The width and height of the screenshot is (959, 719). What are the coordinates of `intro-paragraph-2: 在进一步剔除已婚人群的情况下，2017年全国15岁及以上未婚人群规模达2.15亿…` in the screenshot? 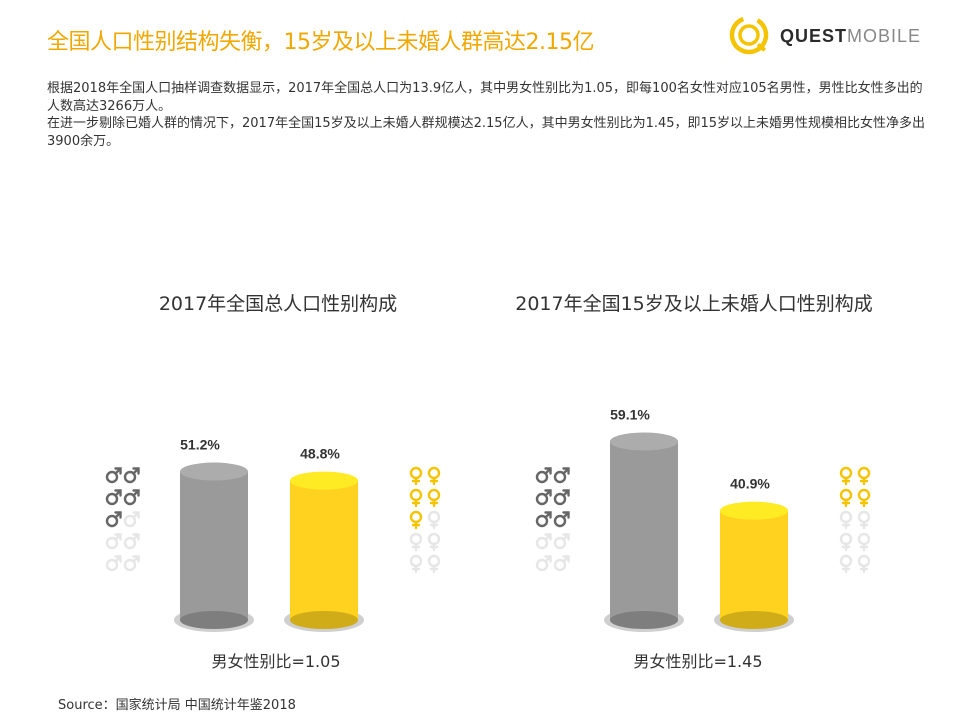 It's located at (486, 132).